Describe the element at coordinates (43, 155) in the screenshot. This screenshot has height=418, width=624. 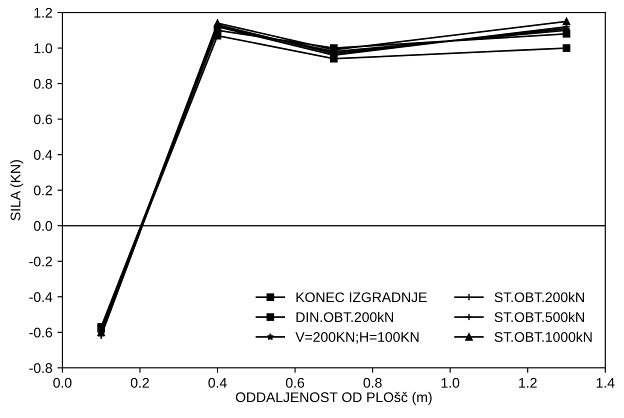
I see `y-tick-label: 0.4` at that location.